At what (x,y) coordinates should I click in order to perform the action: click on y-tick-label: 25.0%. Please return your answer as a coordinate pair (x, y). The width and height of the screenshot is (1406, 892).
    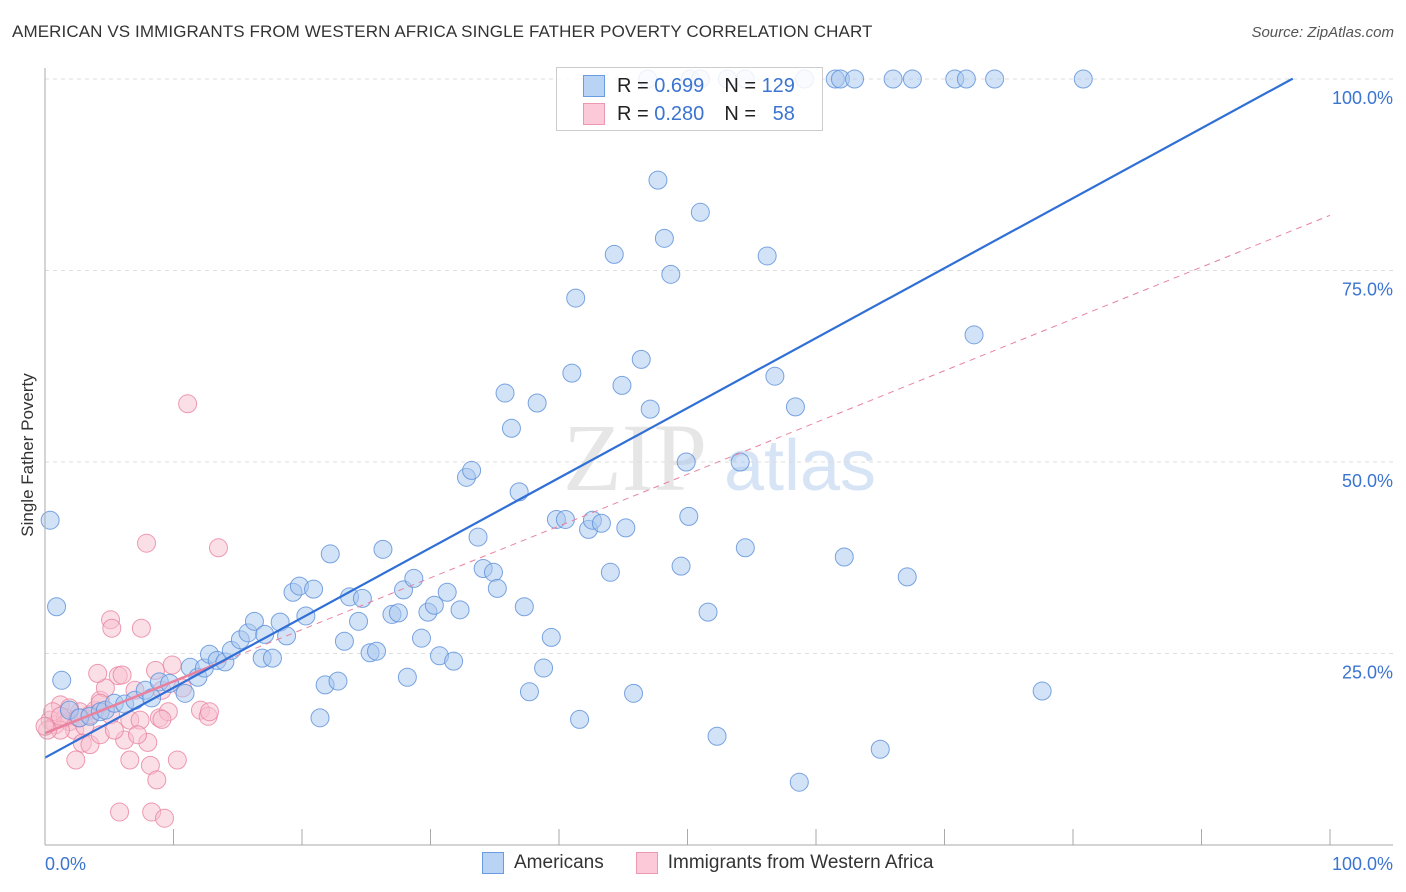
    Looking at the image, I should click on (1367, 673).